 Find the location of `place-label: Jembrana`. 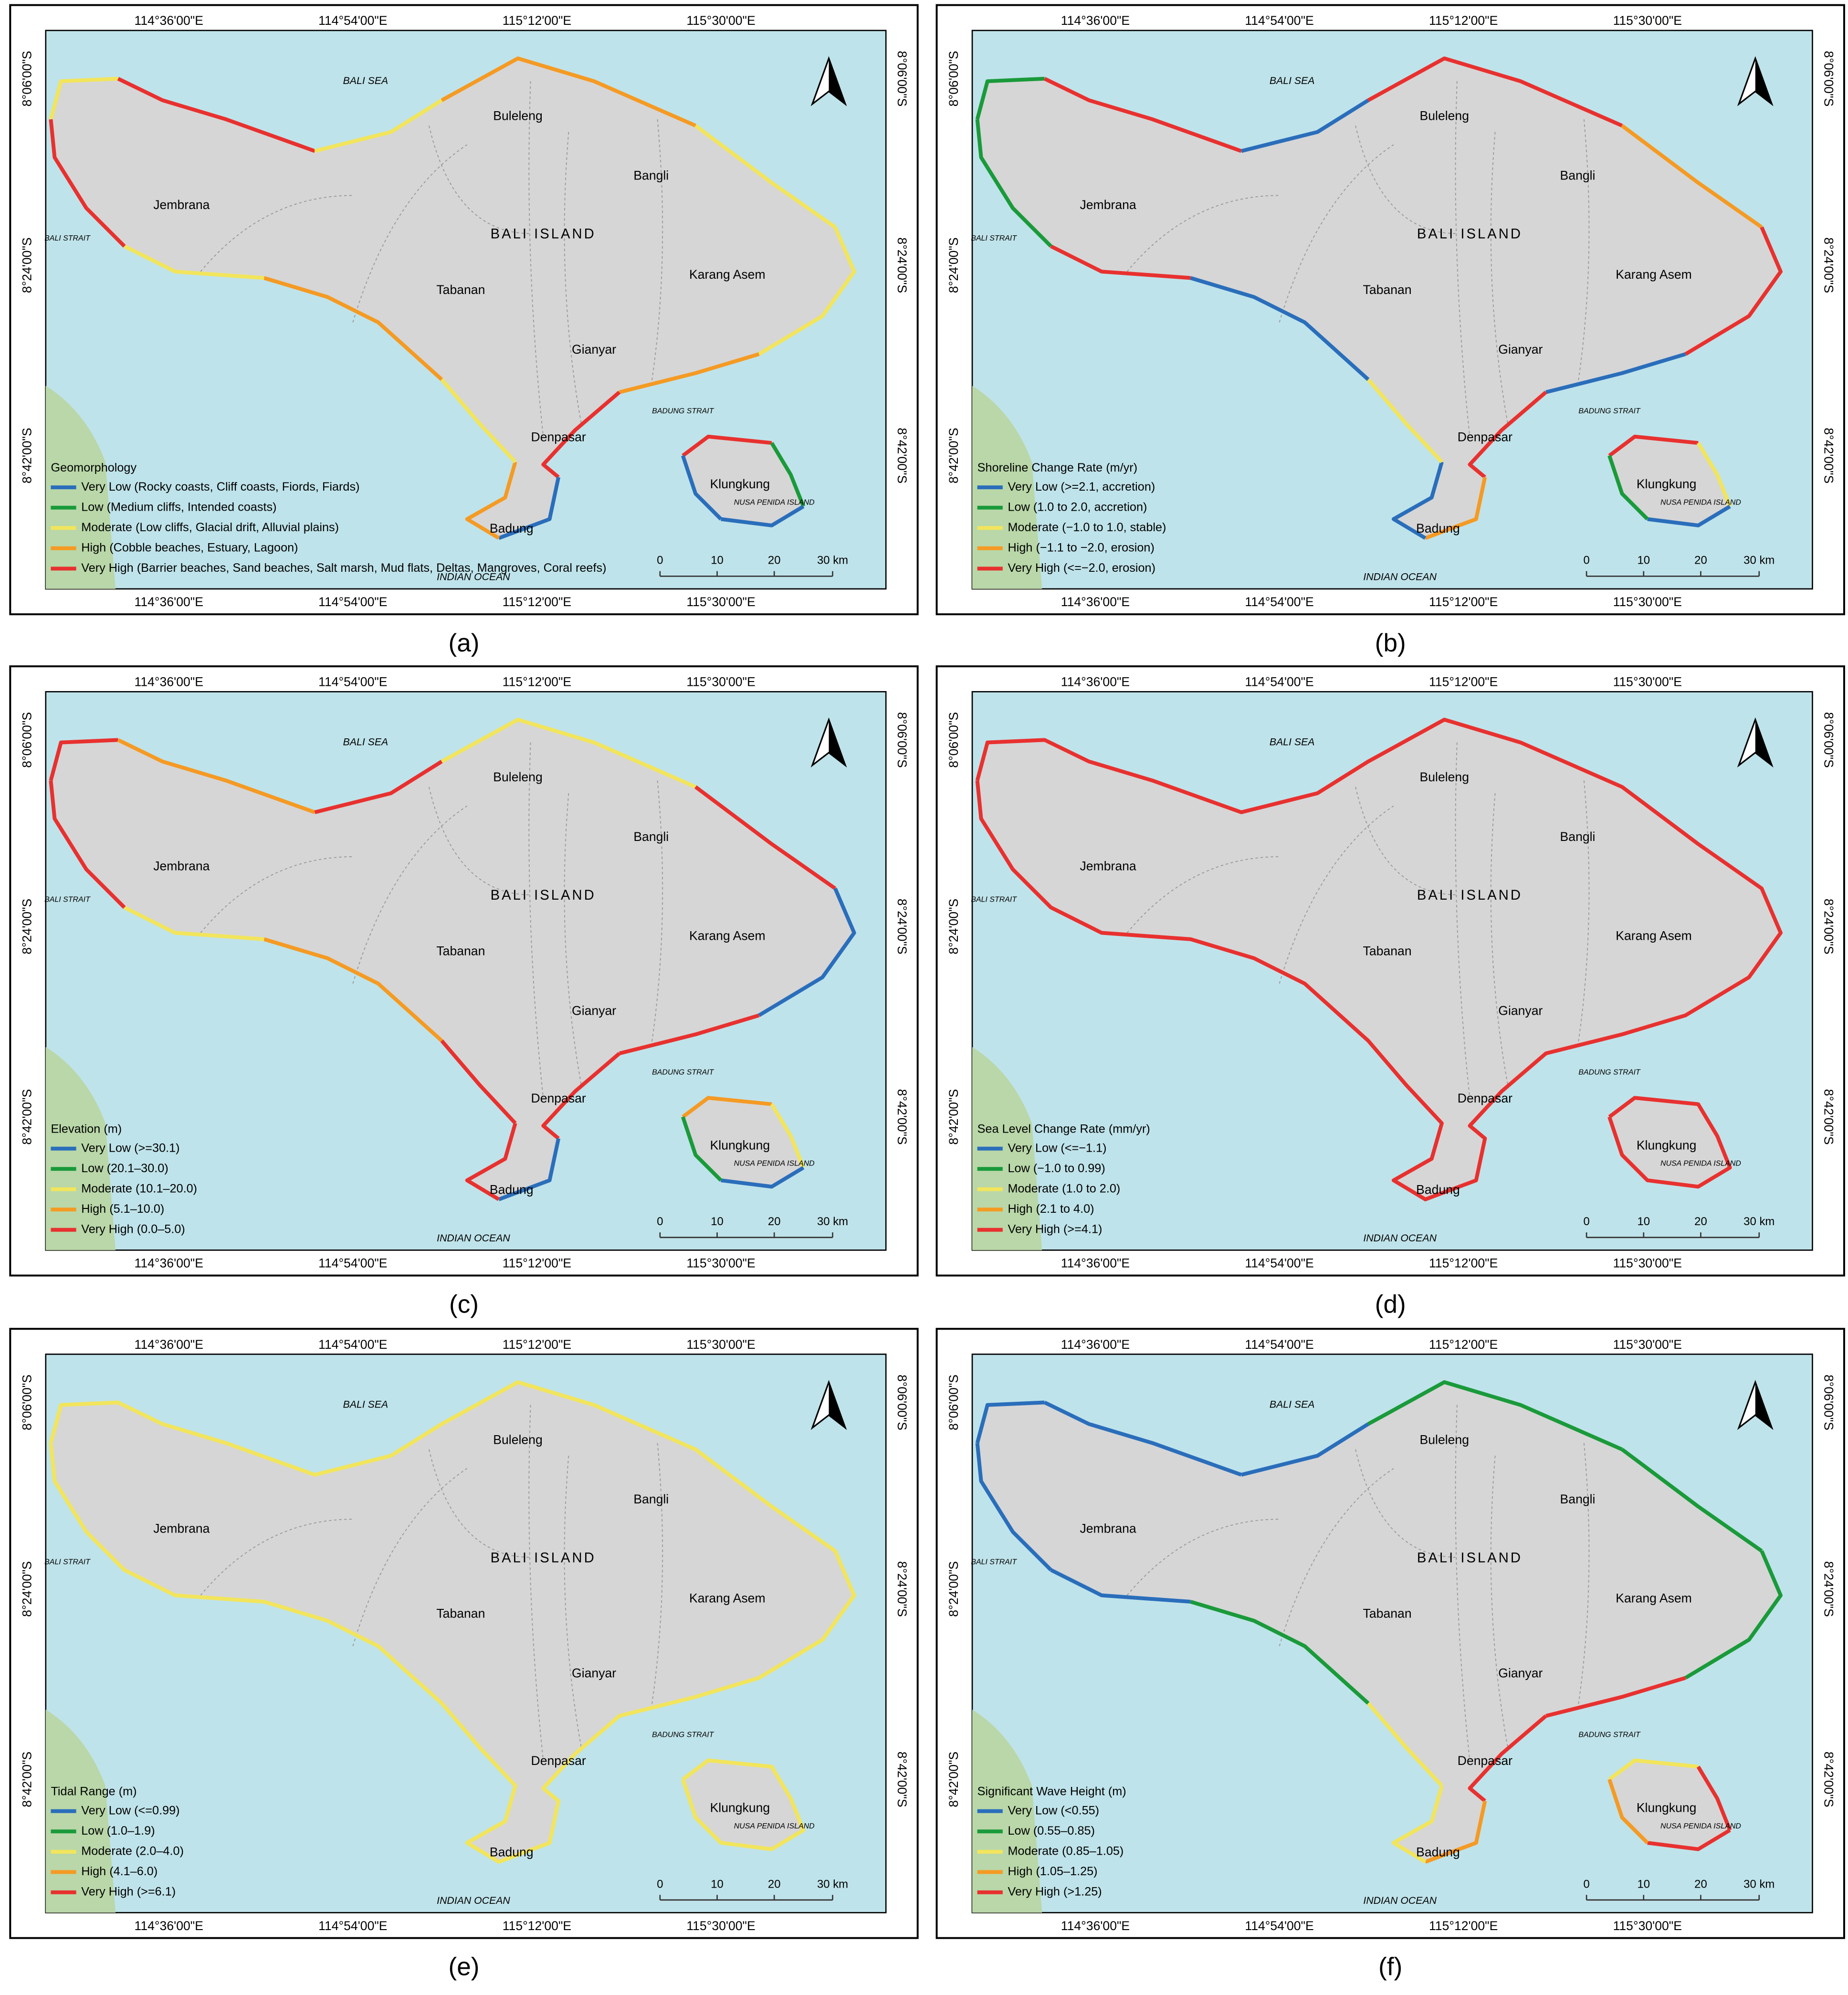

place-label: Jembrana is located at coordinates (1108, 205).